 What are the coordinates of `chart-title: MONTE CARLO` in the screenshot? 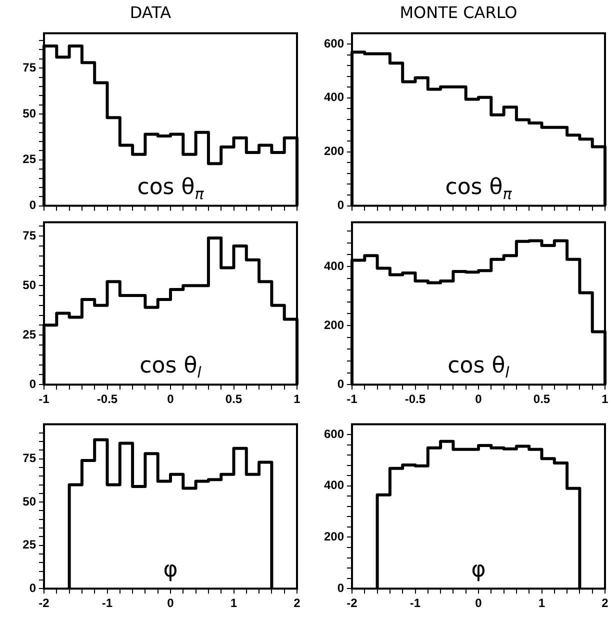 It's located at (459, 12).